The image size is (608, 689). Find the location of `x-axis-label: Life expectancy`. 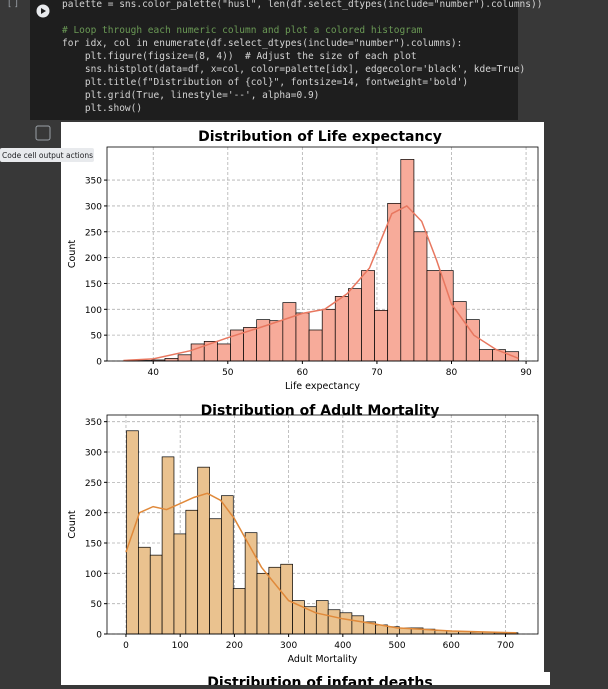

x-axis-label: Life expectancy is located at coordinates (322, 386).